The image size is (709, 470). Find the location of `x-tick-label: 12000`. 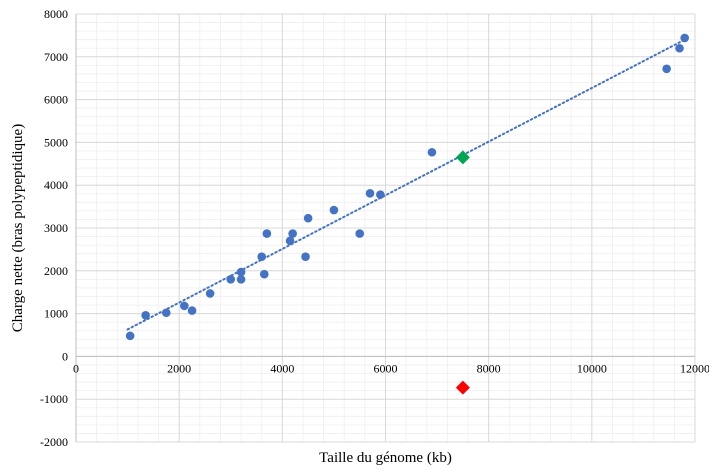

x-tick-label: 12000 is located at coordinates (694, 368).